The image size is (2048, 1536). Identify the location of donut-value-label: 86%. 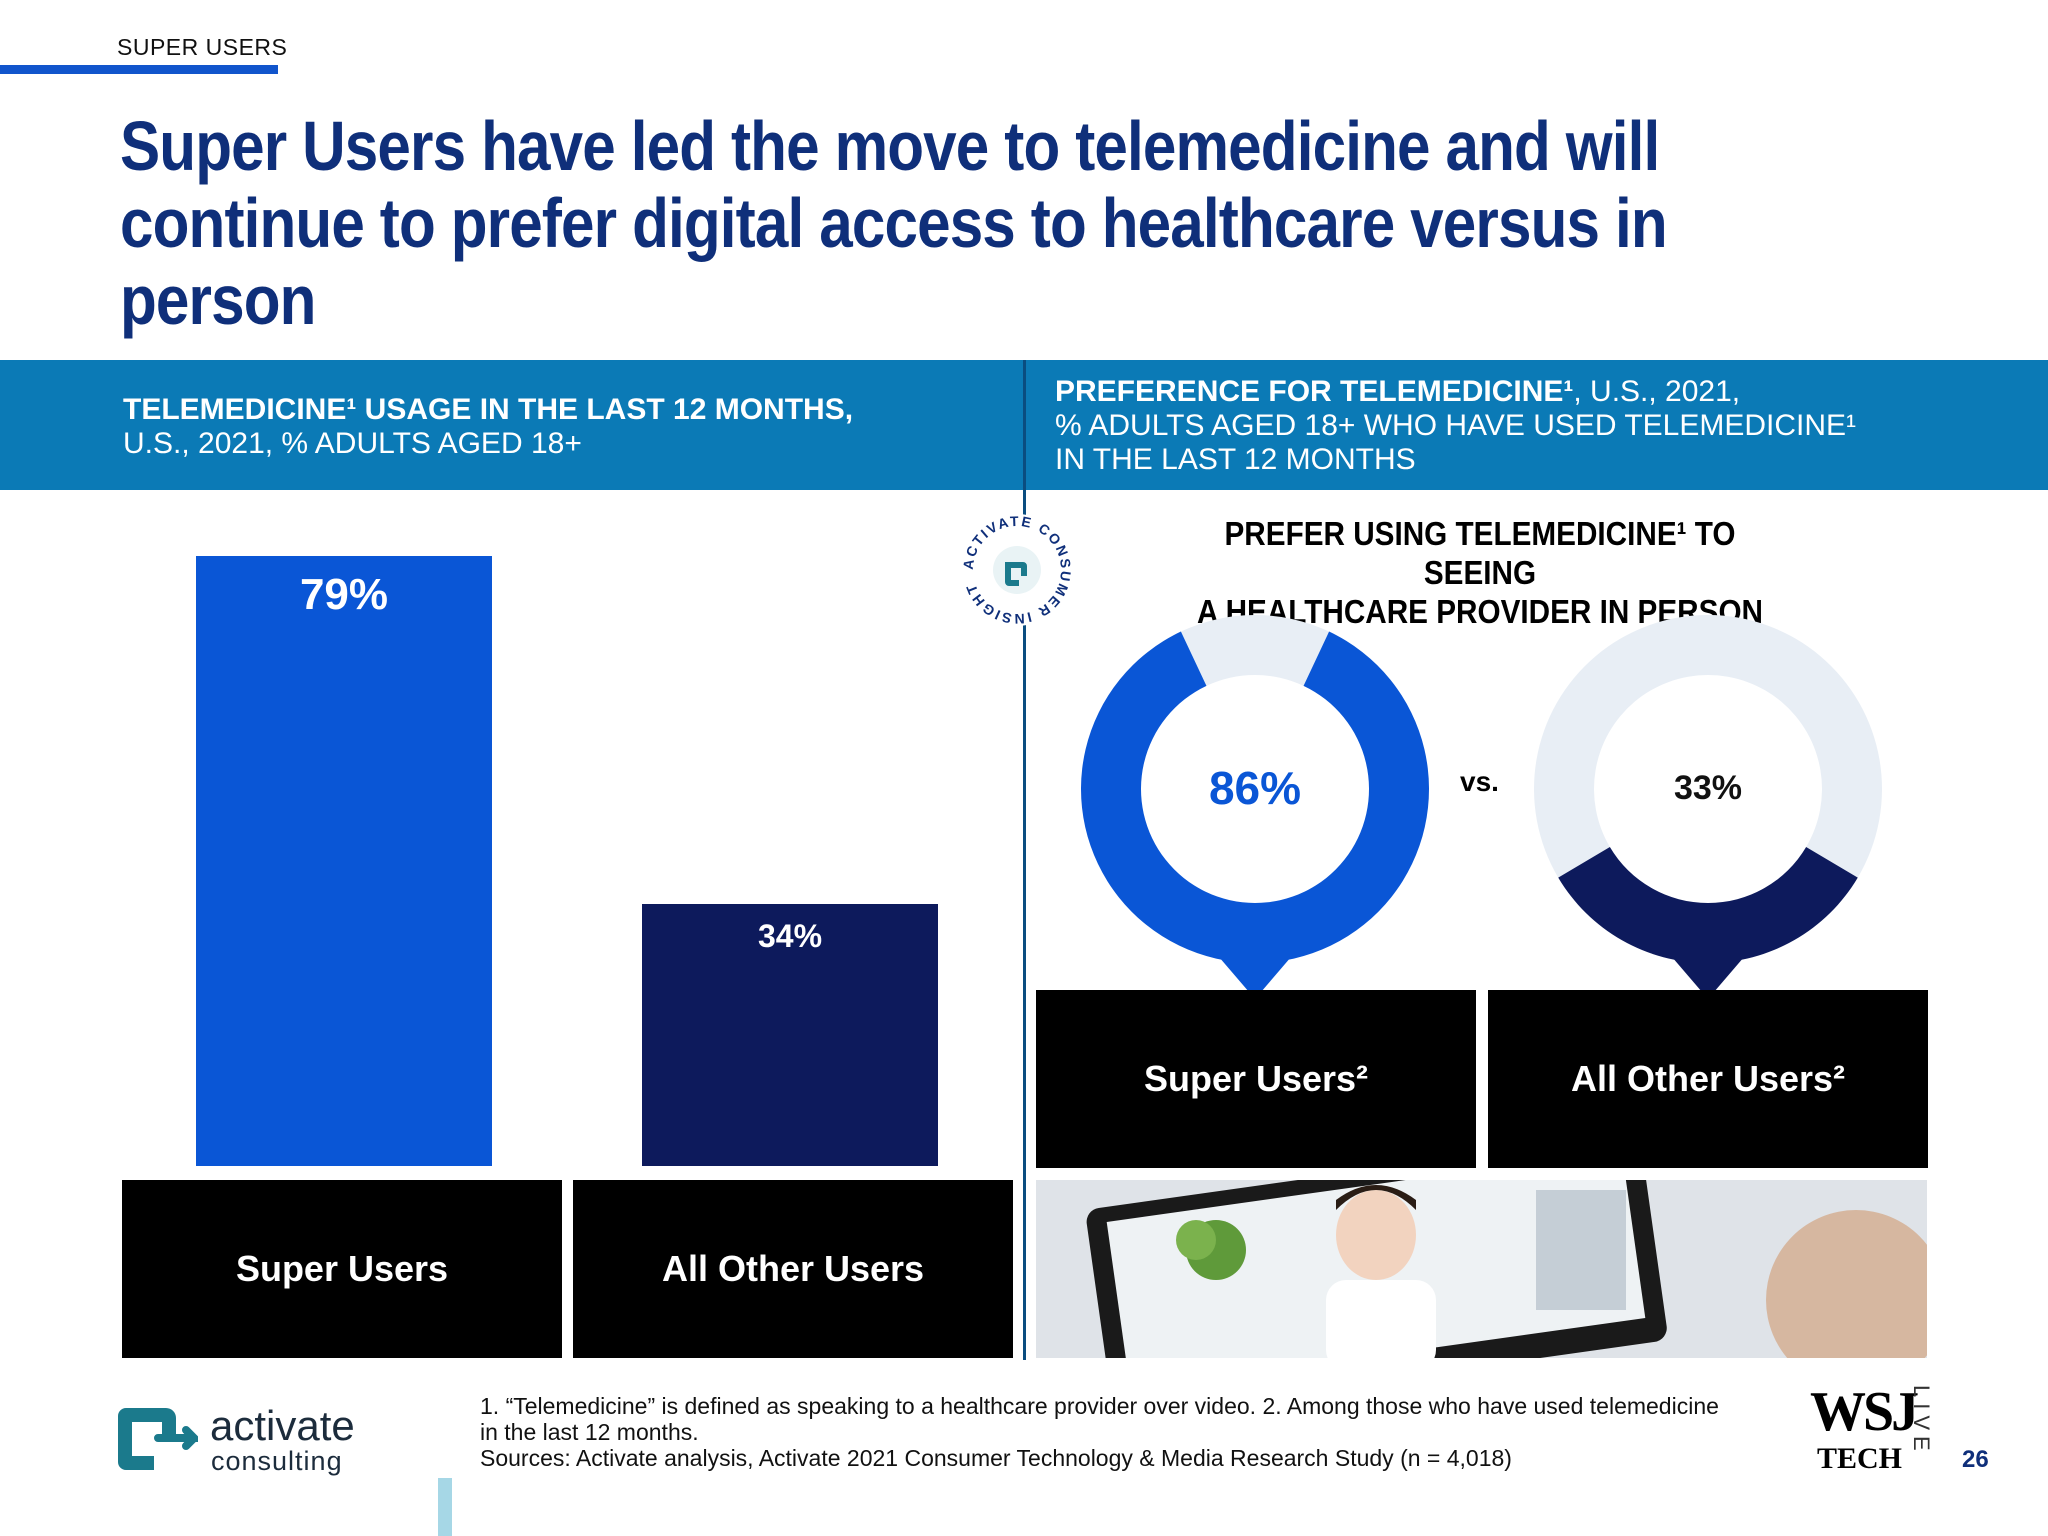
(1255, 788).